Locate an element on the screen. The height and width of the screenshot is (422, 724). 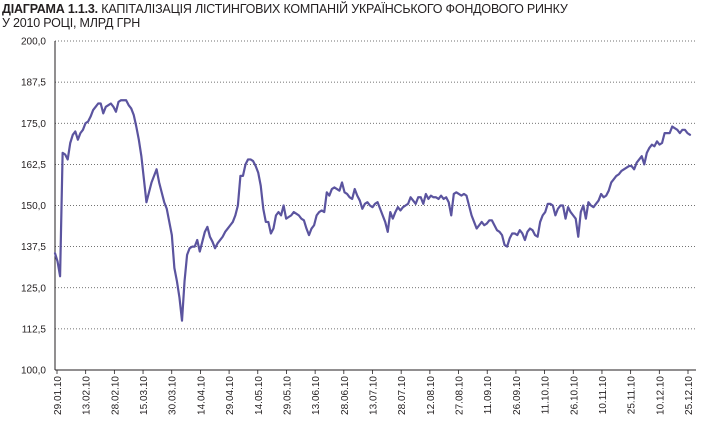
x-tick-label: 13.06.10 is located at coordinates (316, 395).